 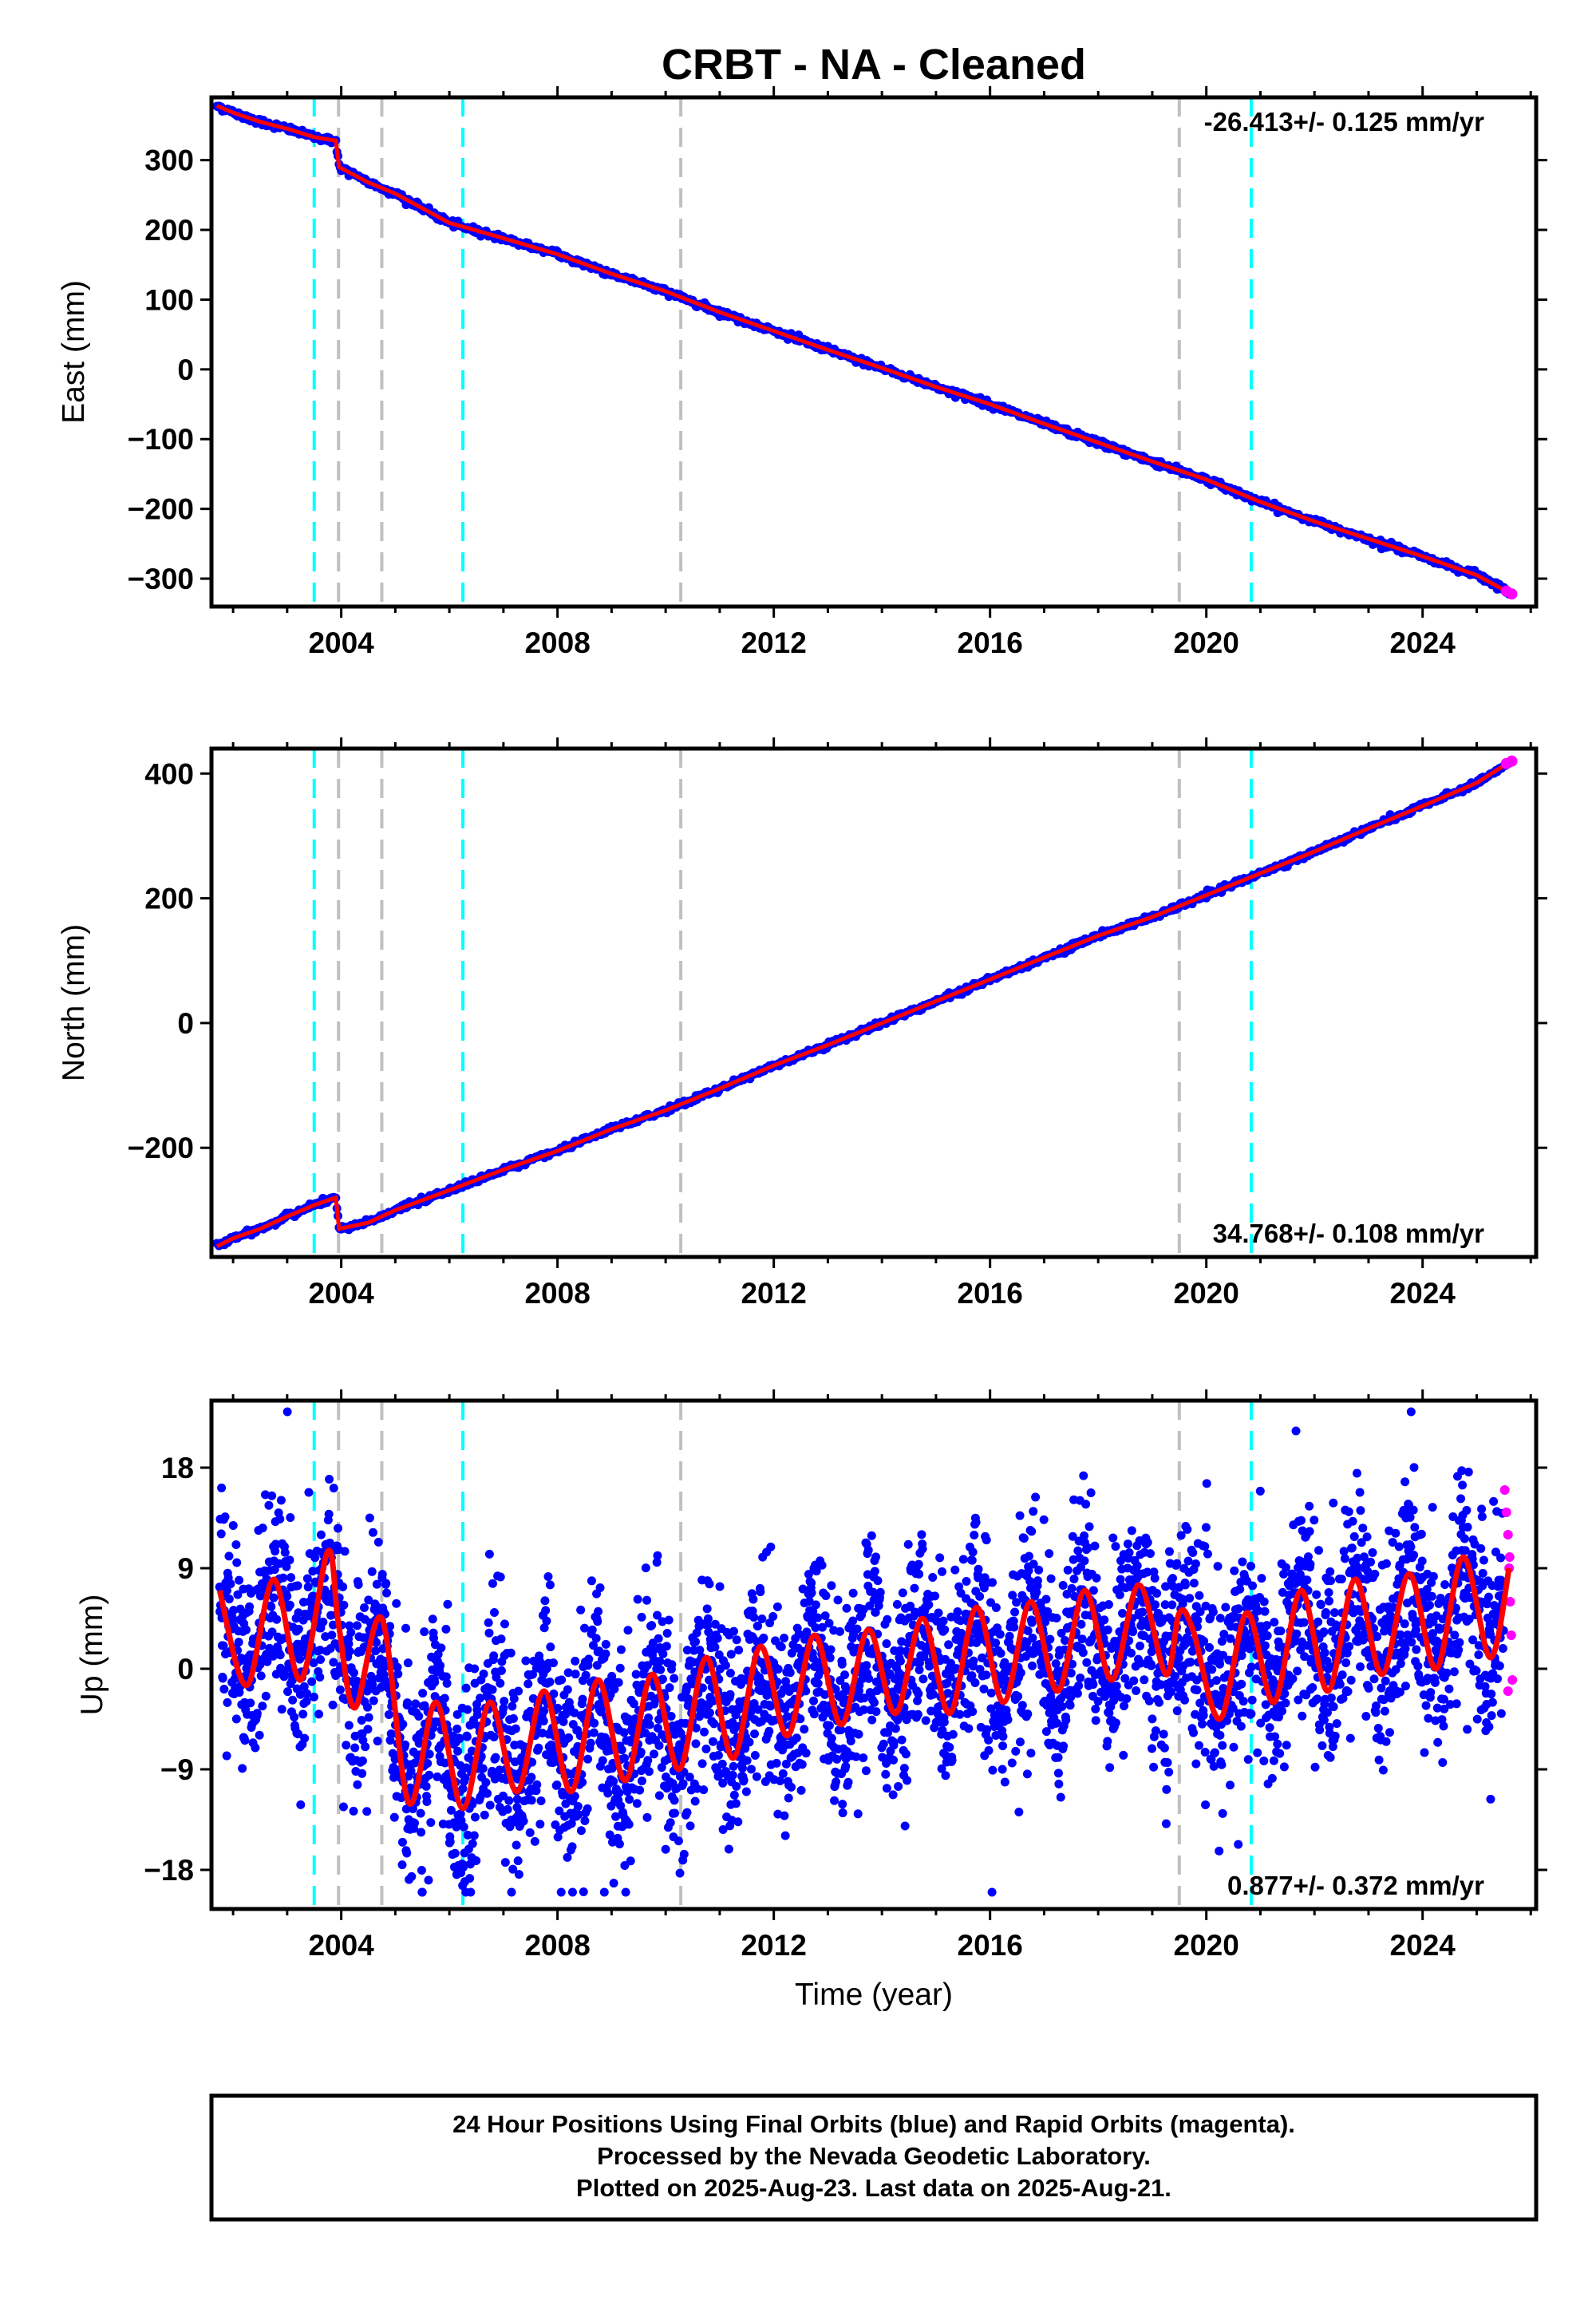 I want to click on east-rate-label: -26.413+/- 0.125 mm/yr, so click(x=1344, y=121).